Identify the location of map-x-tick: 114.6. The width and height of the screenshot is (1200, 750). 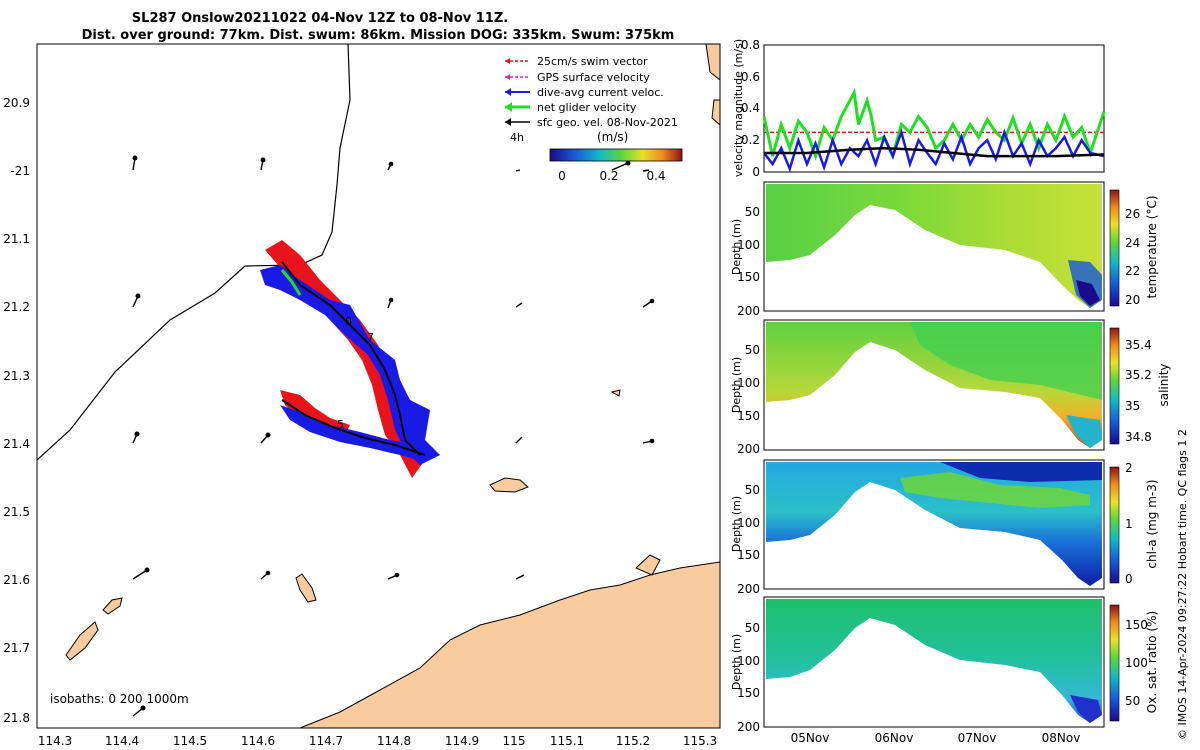
(258, 741).